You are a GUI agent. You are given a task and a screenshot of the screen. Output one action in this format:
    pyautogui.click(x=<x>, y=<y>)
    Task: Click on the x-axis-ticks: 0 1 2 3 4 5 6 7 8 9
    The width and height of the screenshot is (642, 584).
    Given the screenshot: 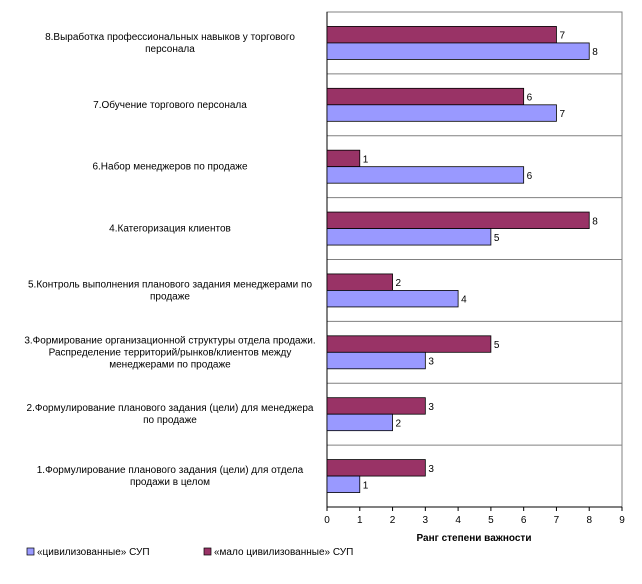 What is the action you would take?
    pyautogui.click(x=474, y=516)
    